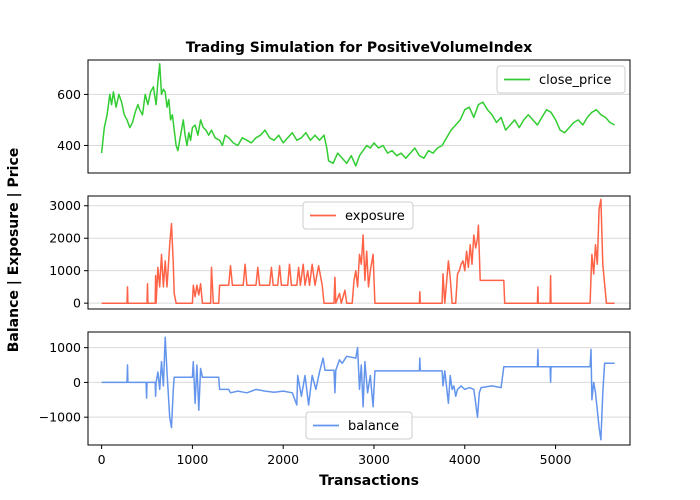 The image size is (700, 500). What do you see at coordinates (373, 426) in the screenshot?
I see `legend-label: balance` at bounding box center [373, 426].